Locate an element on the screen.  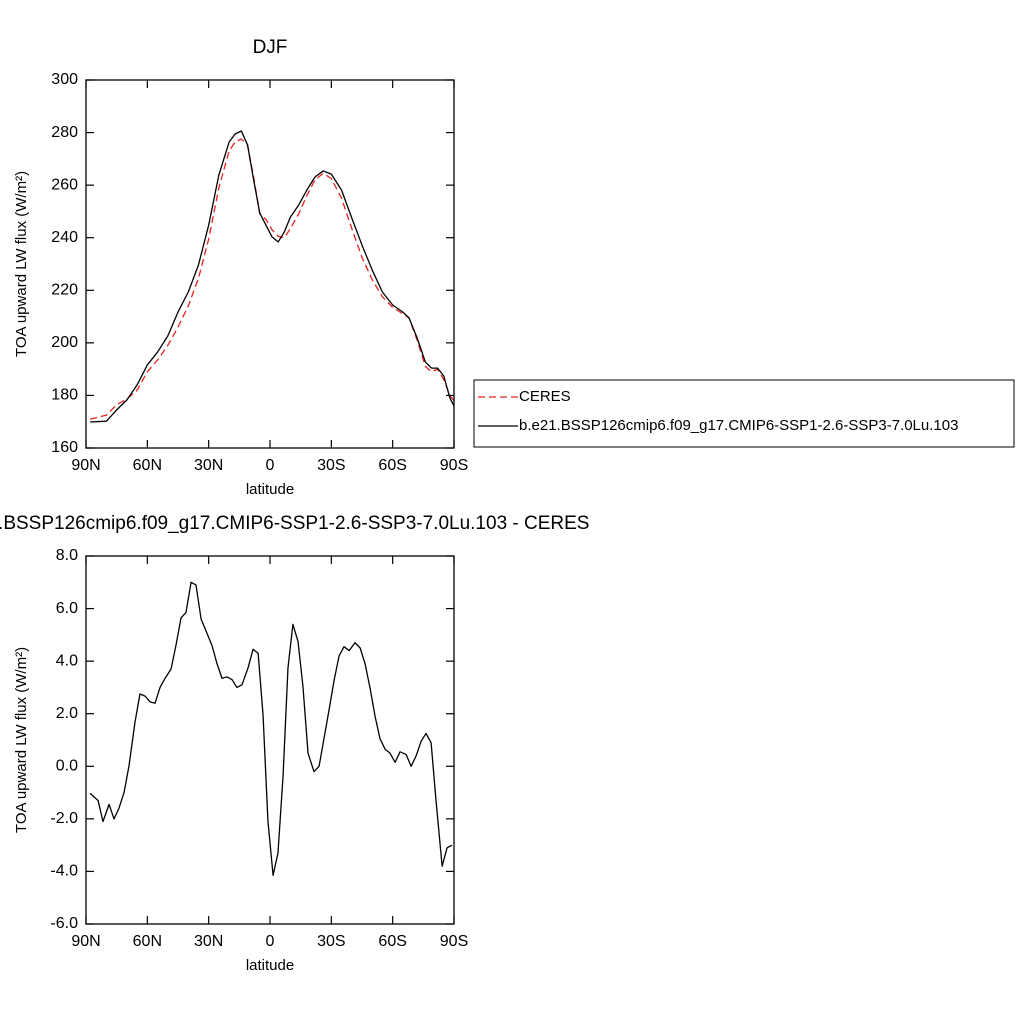
y-tick-label: -4.0 is located at coordinates (64, 871).